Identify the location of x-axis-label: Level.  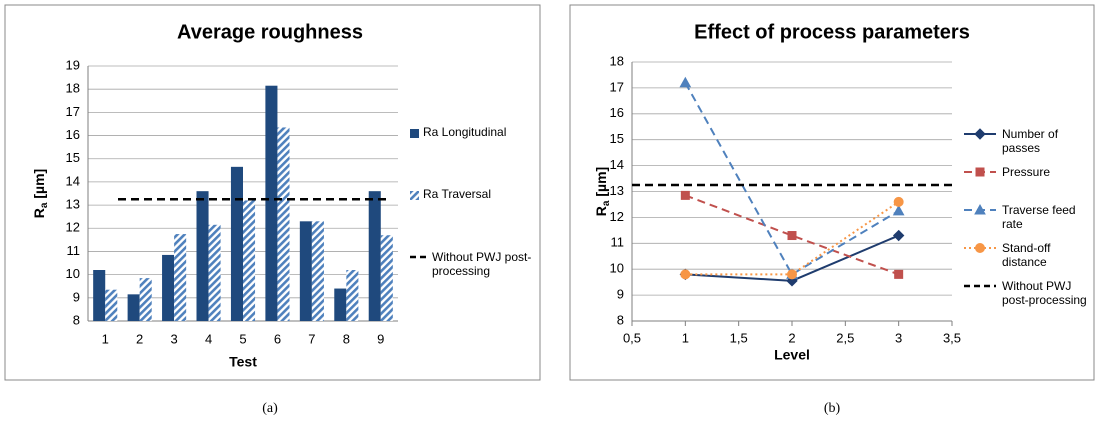
(792, 355).